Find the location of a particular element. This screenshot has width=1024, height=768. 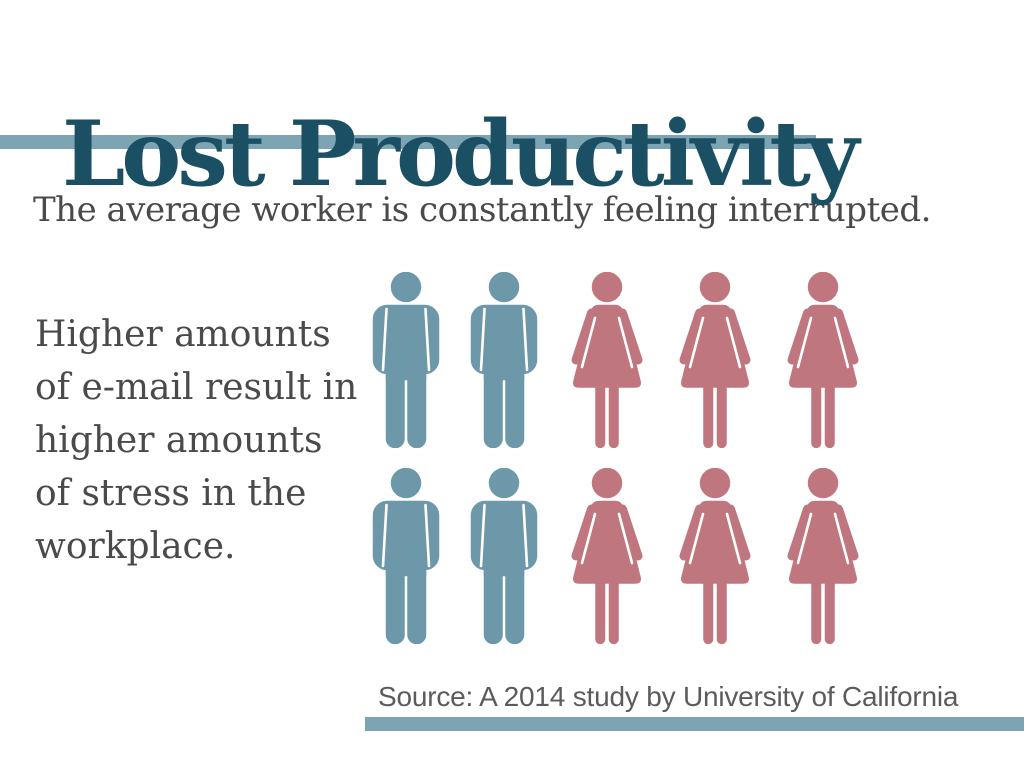

source-underline-bar is located at coordinates (694, 724).